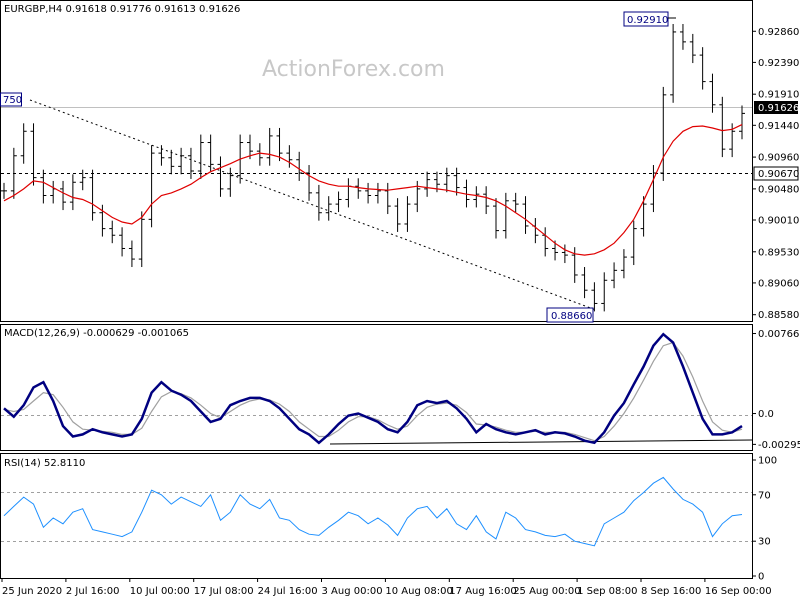  I want to click on x-tick-label: 2 Jul 16:00, so click(93, 591).